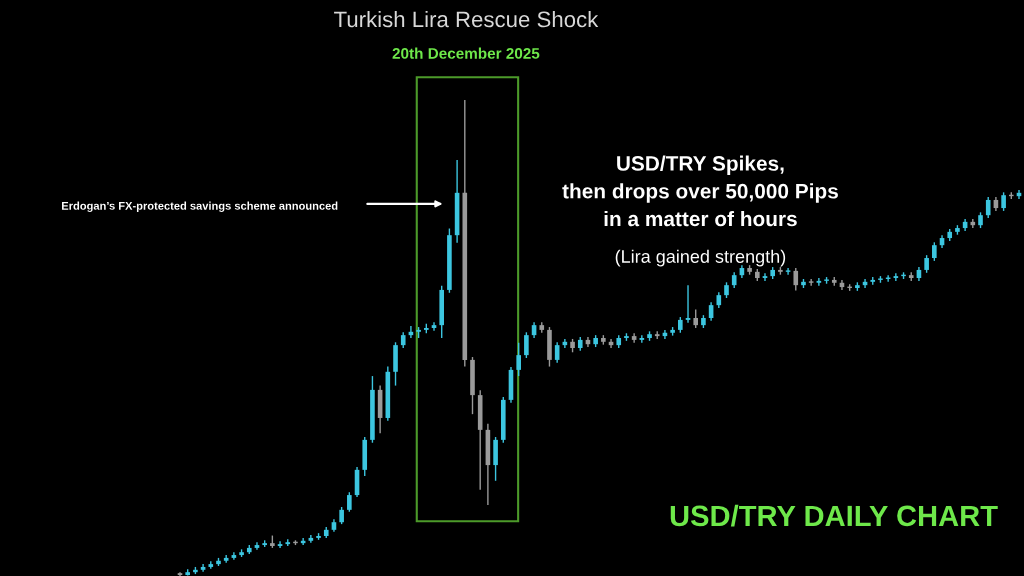 This screenshot has width=1024, height=576. I want to click on annotation: USD/TRY DAILY CHART, so click(834, 515).